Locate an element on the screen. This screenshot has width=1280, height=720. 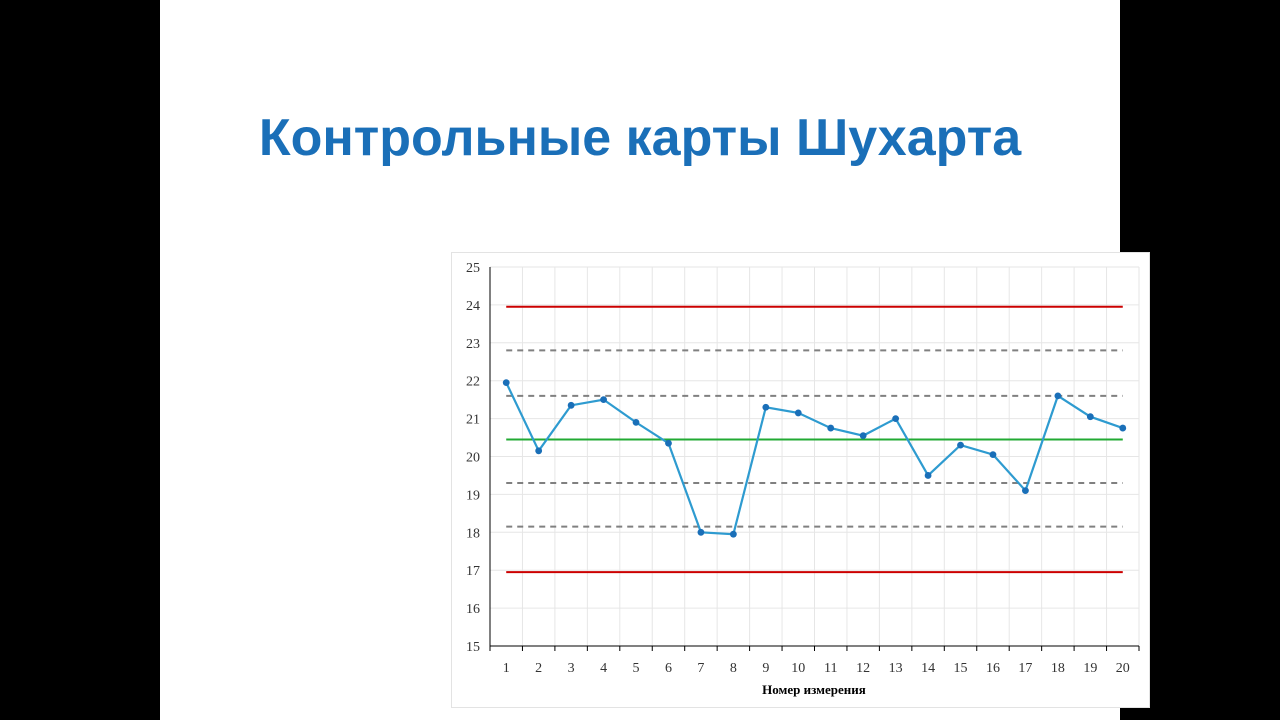
x-tick-label: 4 is located at coordinates (603, 668).